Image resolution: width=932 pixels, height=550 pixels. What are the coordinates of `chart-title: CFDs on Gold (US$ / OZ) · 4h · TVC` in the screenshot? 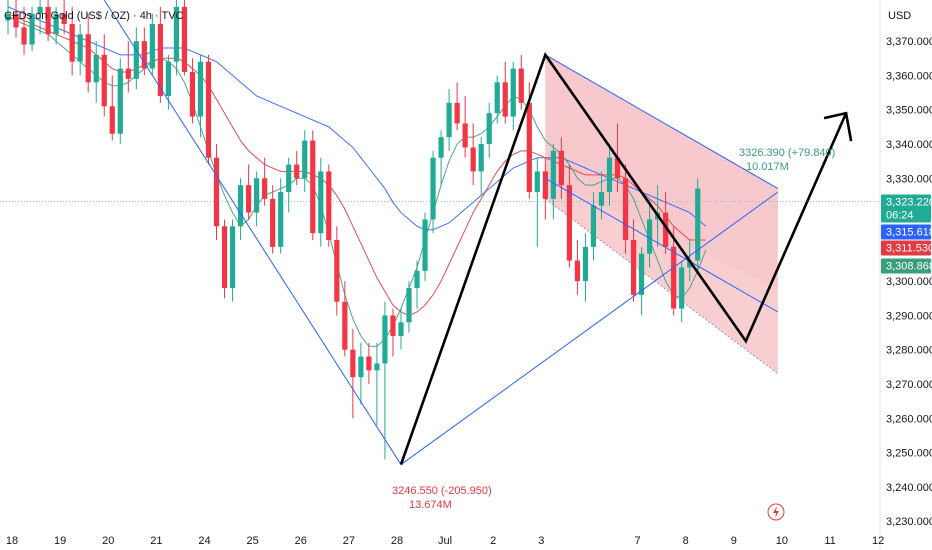 It's located at (94, 16).